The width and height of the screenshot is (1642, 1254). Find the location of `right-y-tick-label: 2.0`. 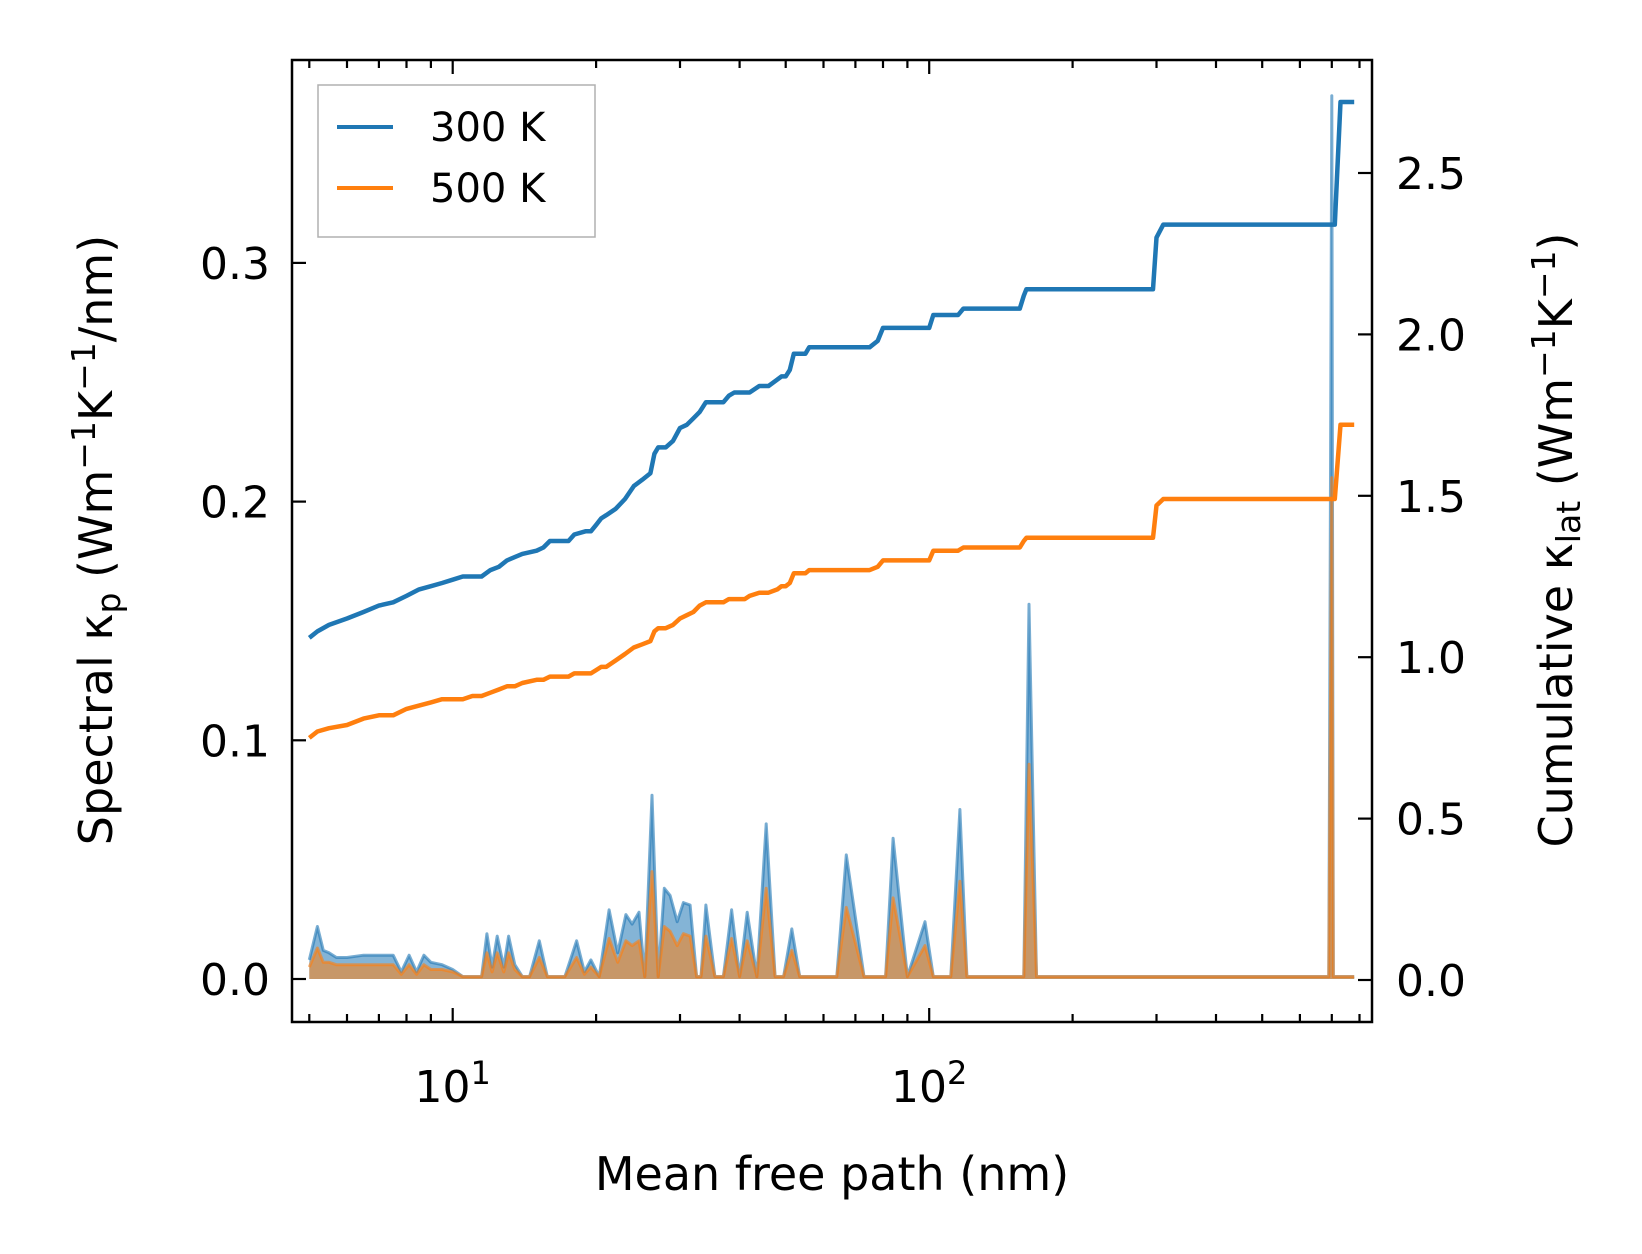

right-y-tick-label: 2.0 is located at coordinates (1431, 335).